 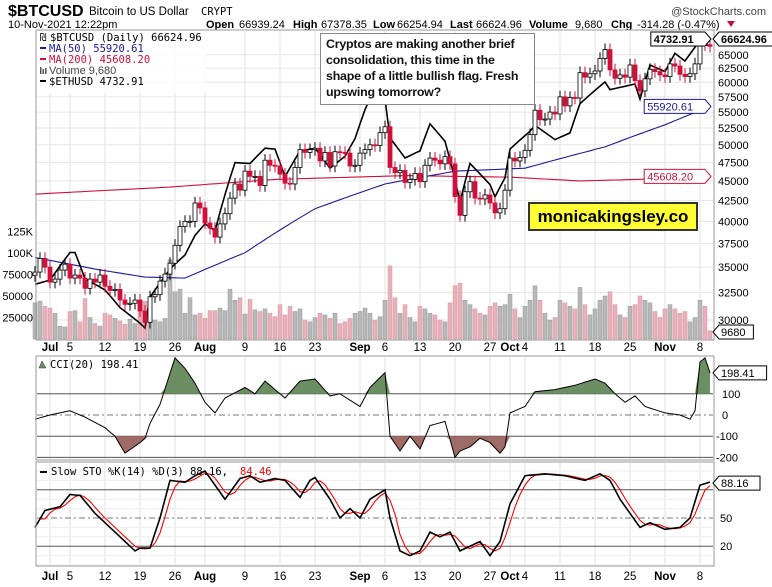 What do you see at coordinates (105, 577) in the screenshot?
I see `x-tick-label: 12` at bounding box center [105, 577].